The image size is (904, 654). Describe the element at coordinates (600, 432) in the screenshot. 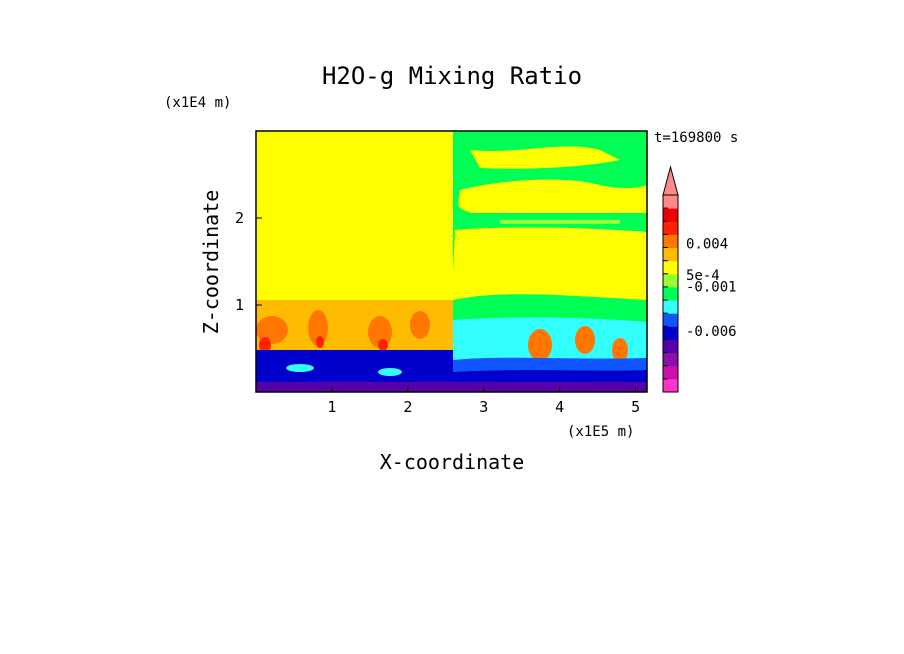

I see `x-unit-label: (x1E5 m)` at that location.